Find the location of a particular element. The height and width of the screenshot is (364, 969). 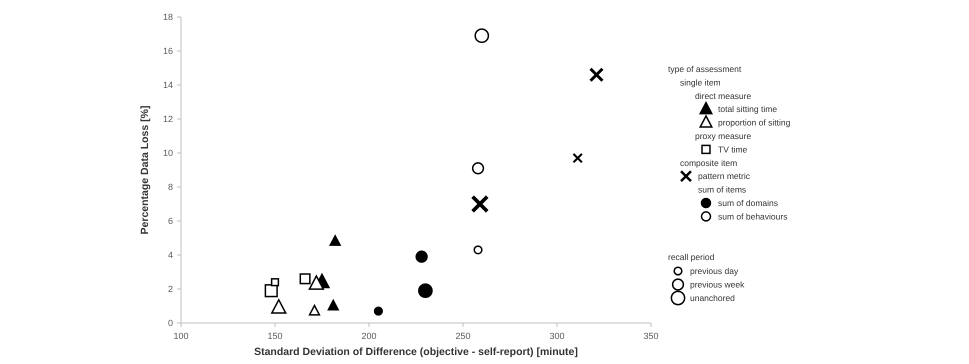

x-tick-label: 150 is located at coordinates (275, 336).